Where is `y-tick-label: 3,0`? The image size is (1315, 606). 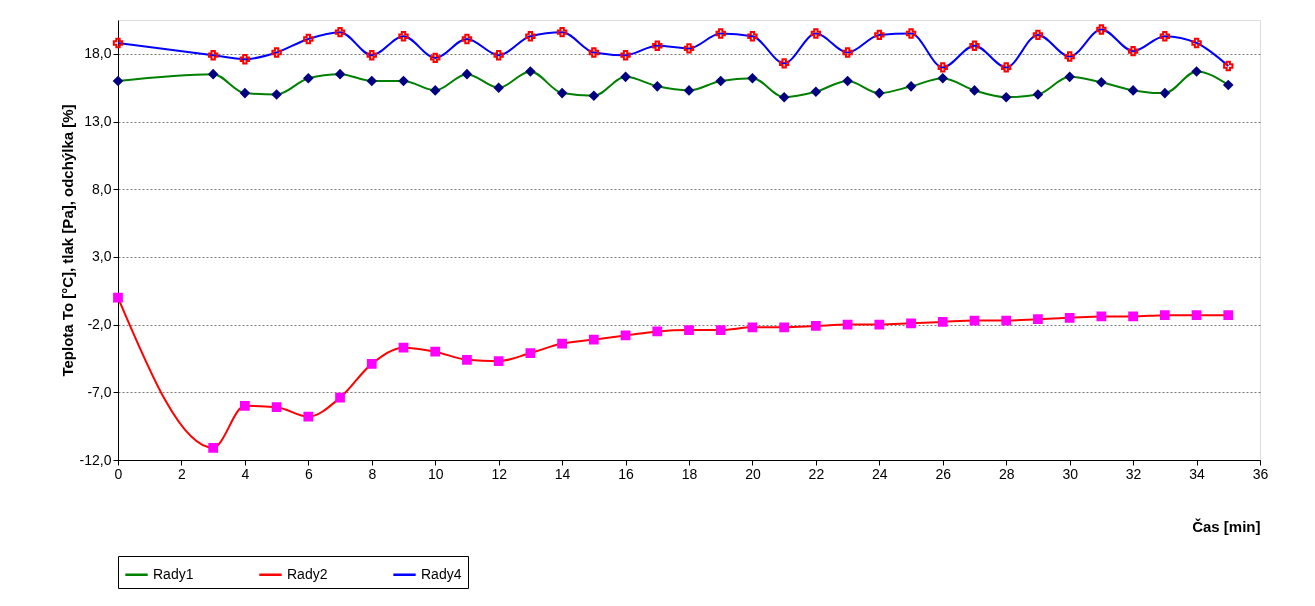 y-tick-label: 3,0 is located at coordinates (102, 256).